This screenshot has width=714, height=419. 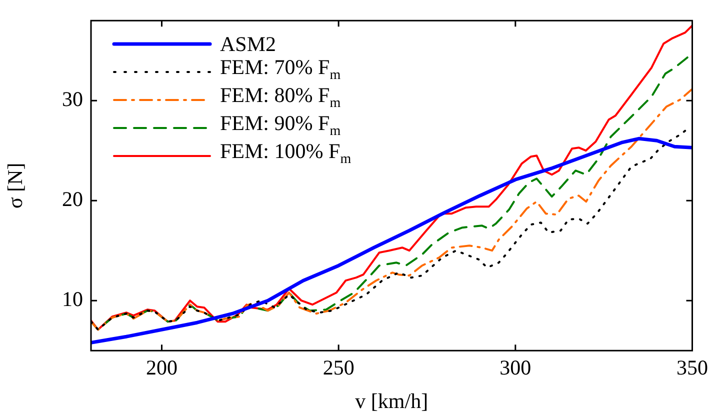 What do you see at coordinates (72, 99) in the screenshot?
I see `y-tick-label: 30` at bounding box center [72, 99].